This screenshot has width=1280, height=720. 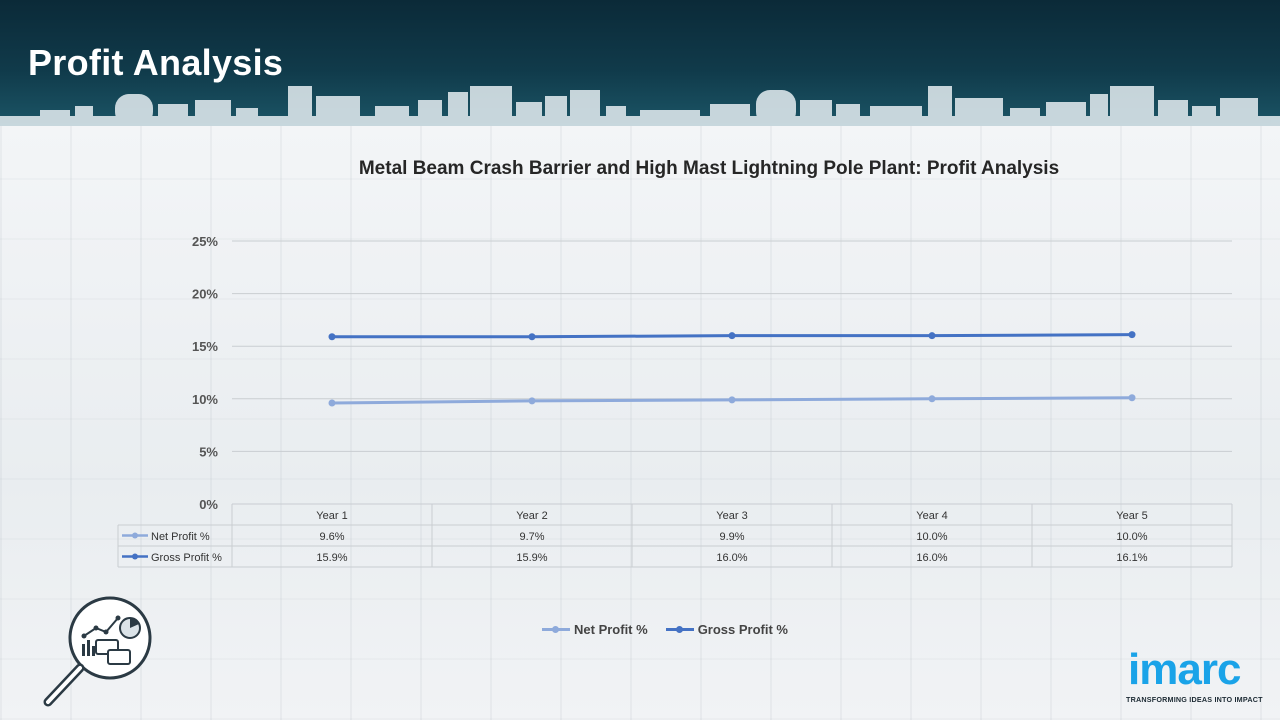 I want to click on x-category-label: Year 5, so click(x=1131, y=516).